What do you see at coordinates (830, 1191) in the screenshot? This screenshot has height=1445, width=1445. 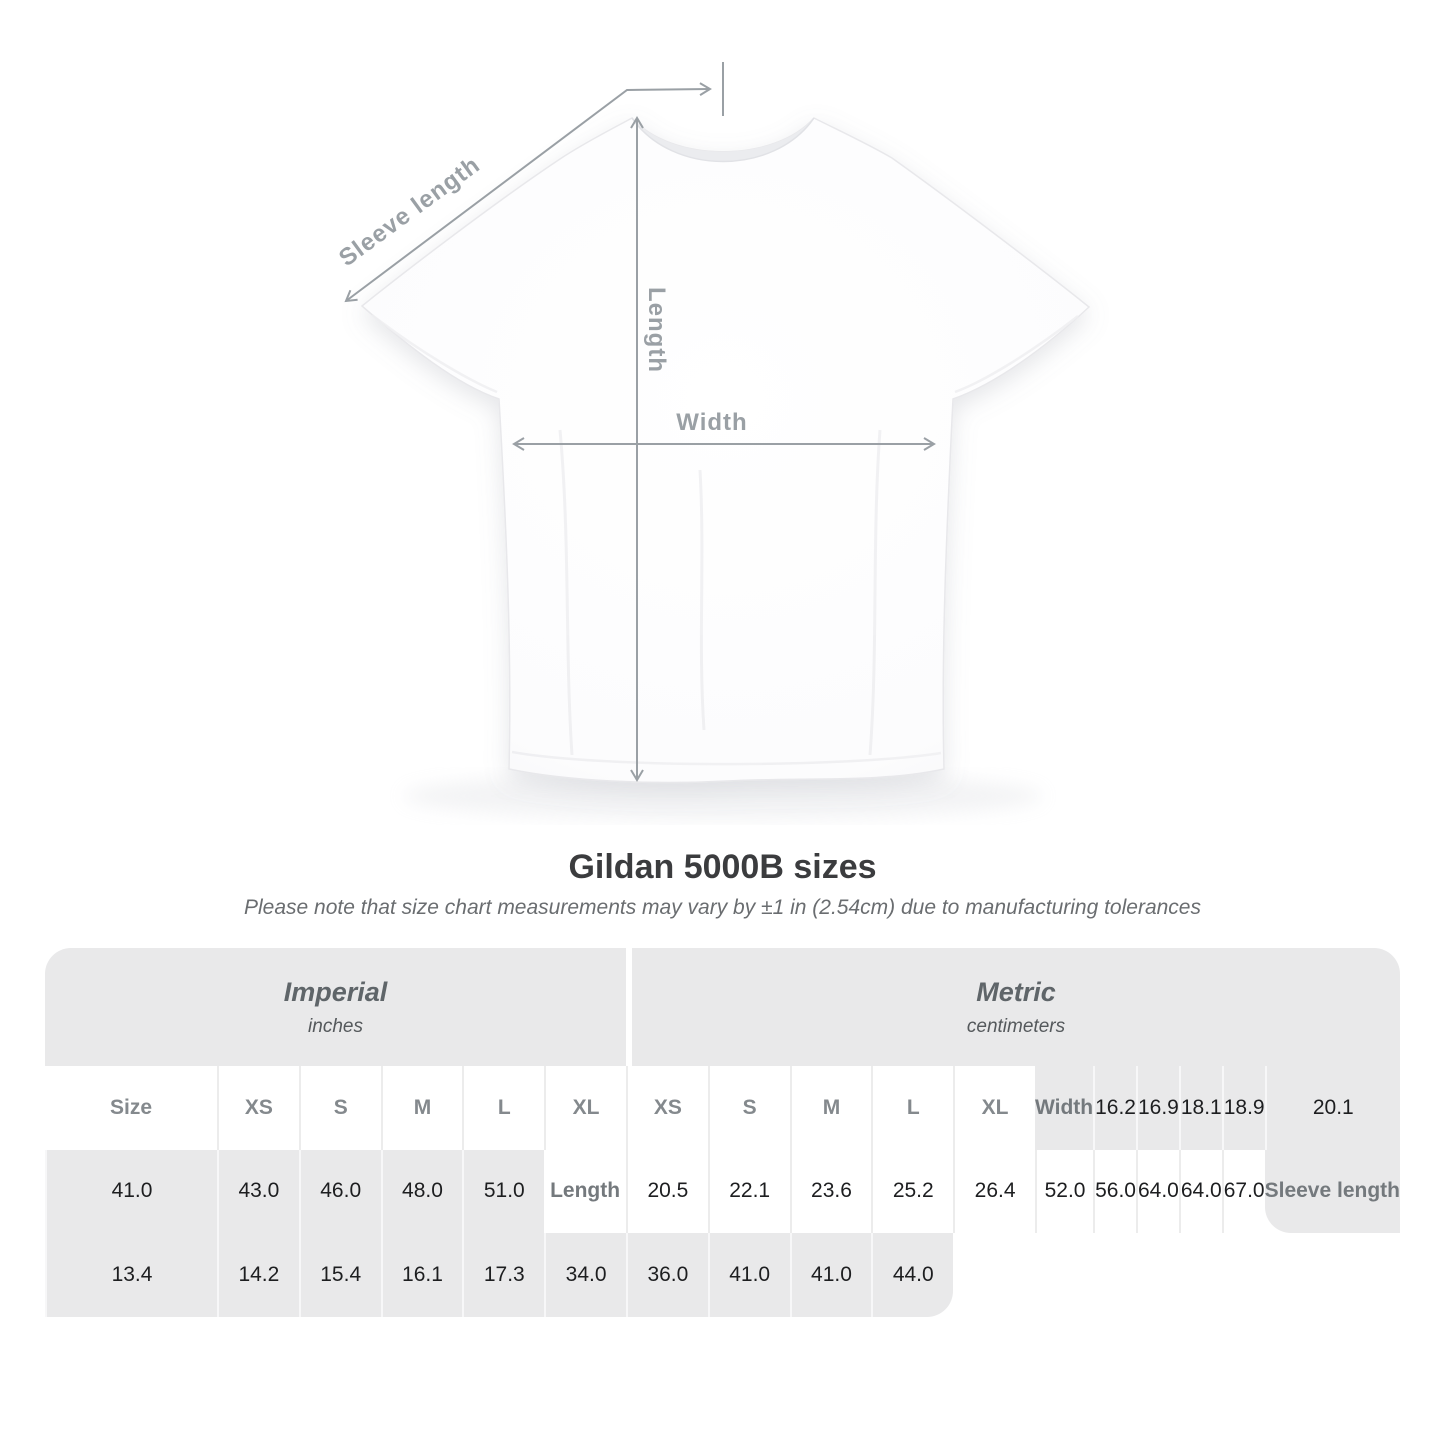 I see `cell: 23.6` at bounding box center [830, 1191].